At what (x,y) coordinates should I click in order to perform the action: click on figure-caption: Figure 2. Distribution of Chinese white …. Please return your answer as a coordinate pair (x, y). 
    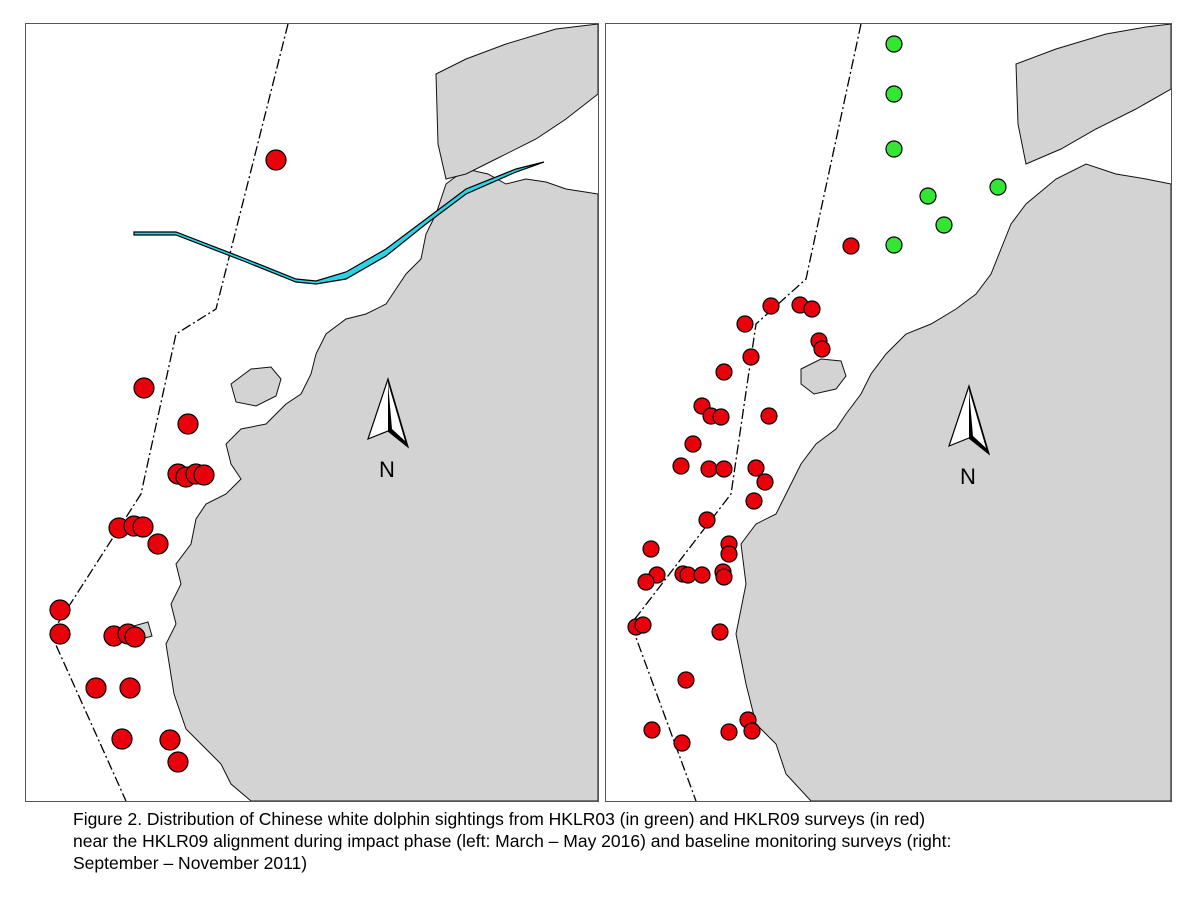
    Looking at the image, I should click on (623, 841).